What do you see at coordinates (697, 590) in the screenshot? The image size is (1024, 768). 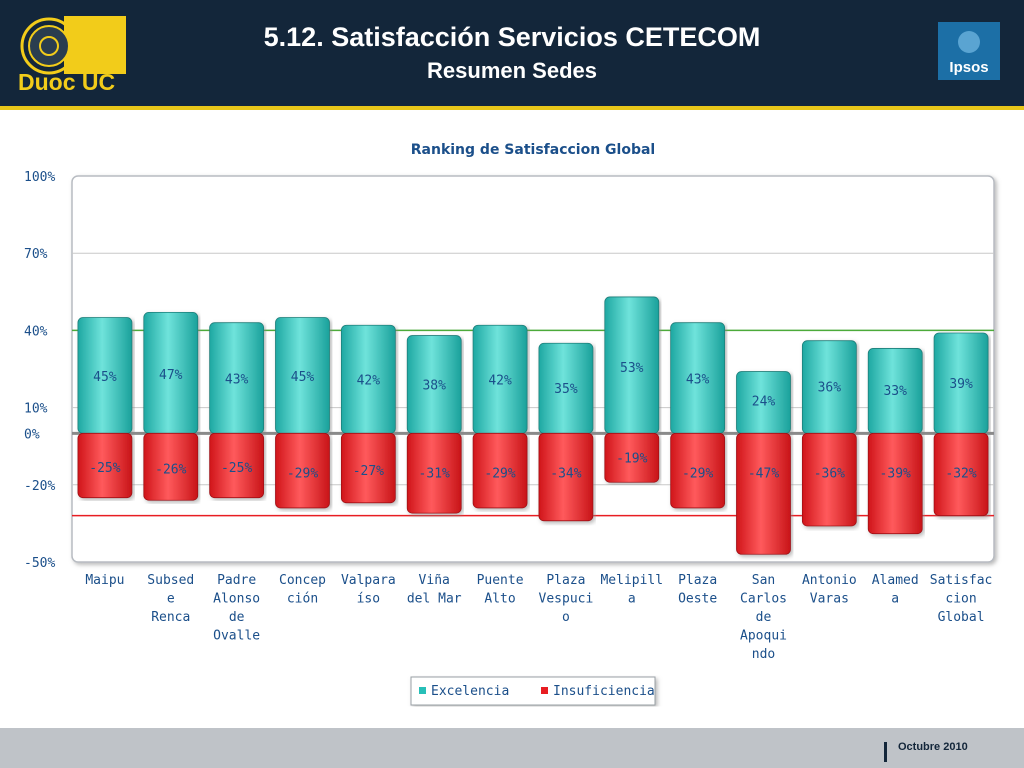 I see `x-tick-label: Plaza Oeste` at bounding box center [697, 590].